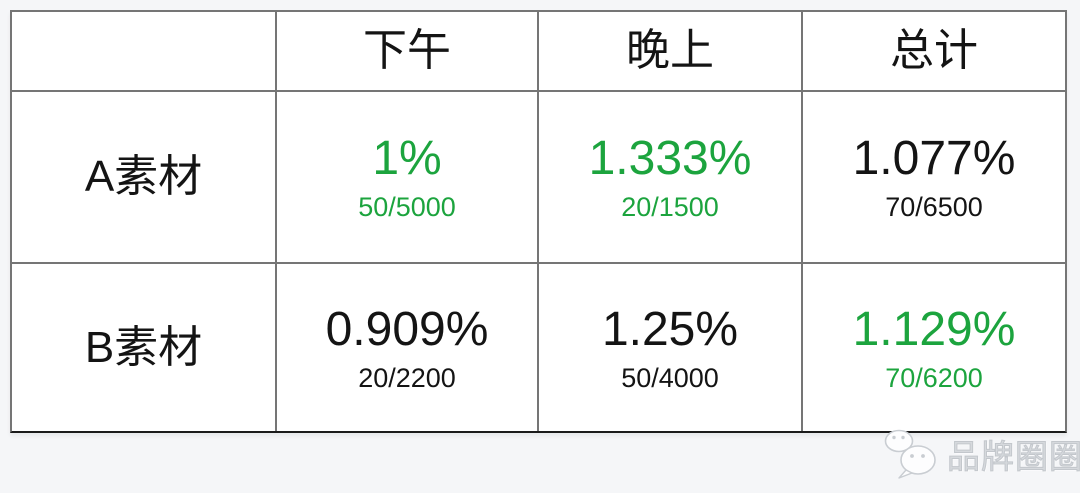  What do you see at coordinates (407, 377) in the screenshot?
I see `fraction-value: 20/2200` at bounding box center [407, 377].